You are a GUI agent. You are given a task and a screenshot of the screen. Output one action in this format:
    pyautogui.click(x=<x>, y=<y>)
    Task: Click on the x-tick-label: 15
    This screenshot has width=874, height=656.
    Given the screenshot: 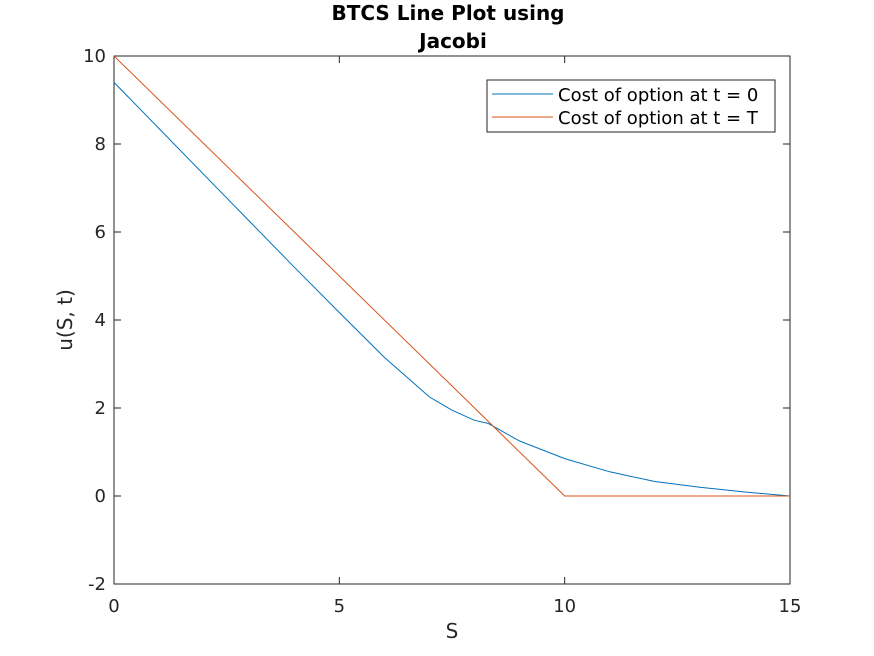 What is the action you would take?
    pyautogui.click(x=790, y=606)
    